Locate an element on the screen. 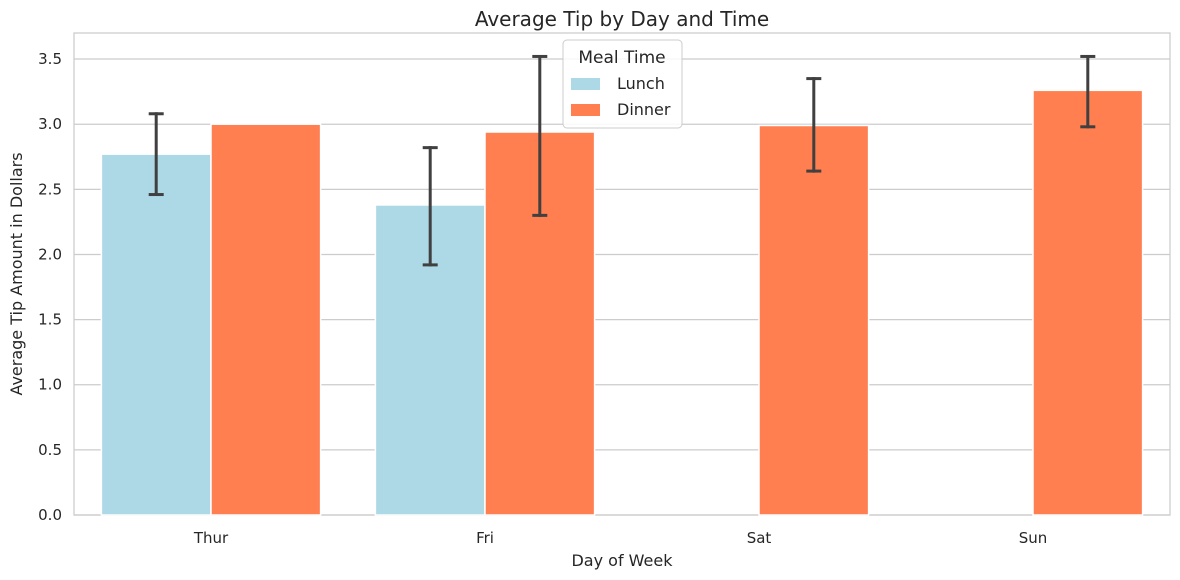 The height and width of the screenshot is (580, 1180). x-tick-label: Sat is located at coordinates (759, 538).